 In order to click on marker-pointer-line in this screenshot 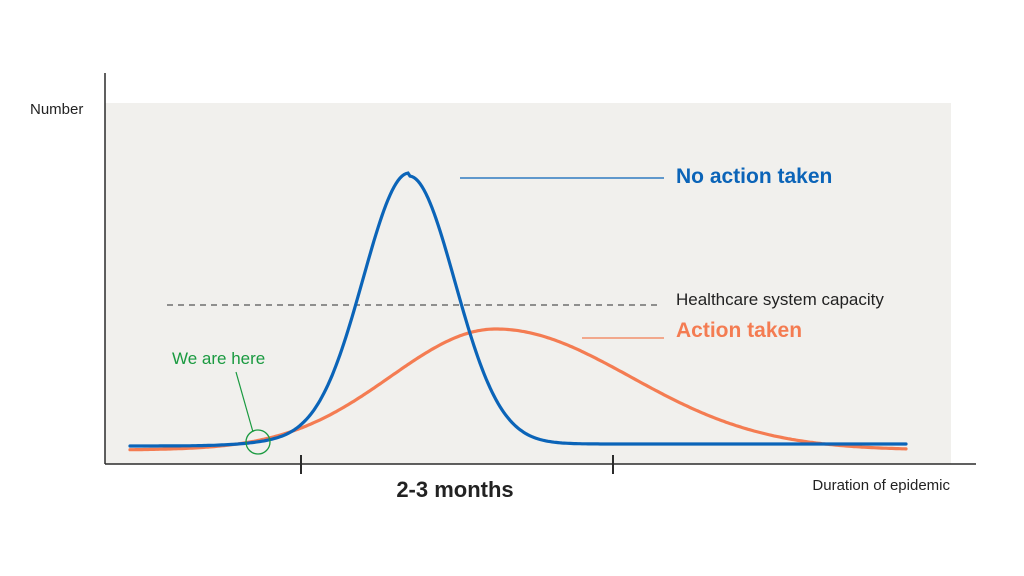, I will do `click(244, 402)`.